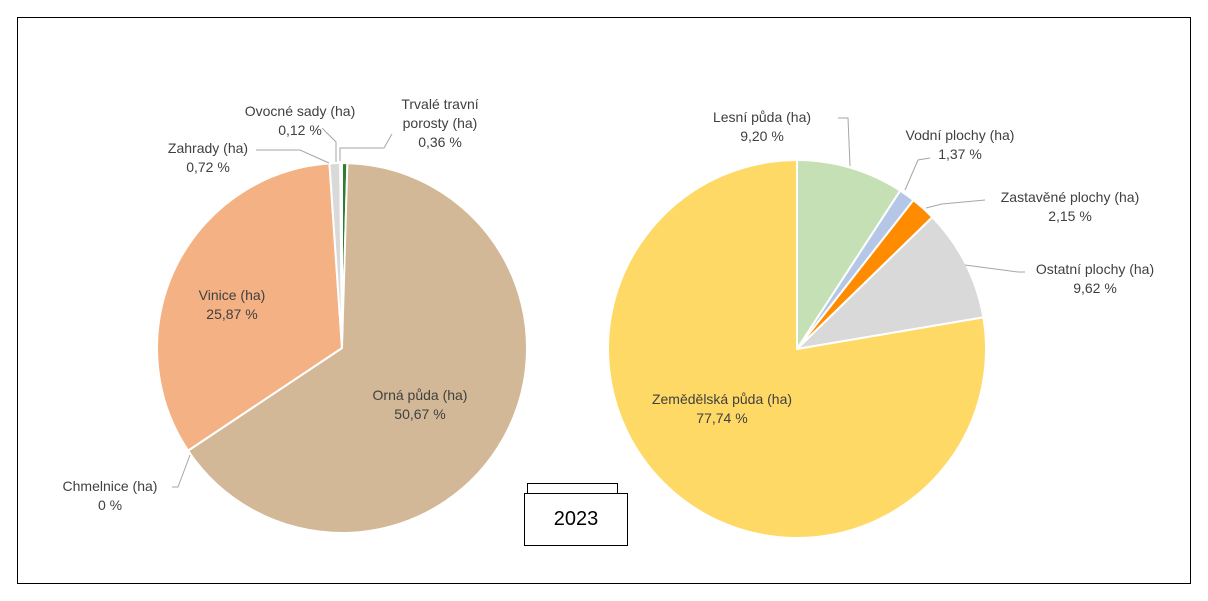 The width and height of the screenshot is (1208, 601). I want to click on category-label: Ovocné sady (ha), so click(300, 111).